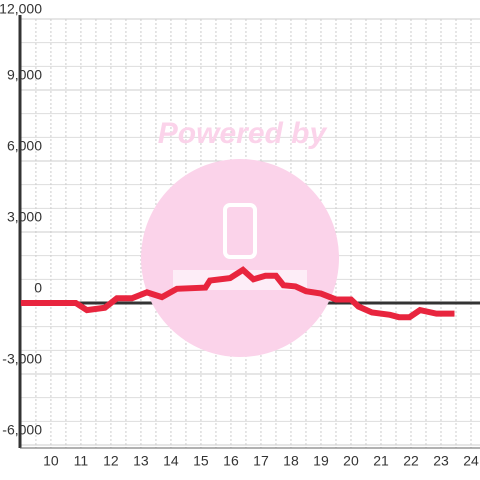 The image size is (480, 480). Describe the element at coordinates (411, 461) in the screenshot. I see `x-tick-label: 22` at that location.